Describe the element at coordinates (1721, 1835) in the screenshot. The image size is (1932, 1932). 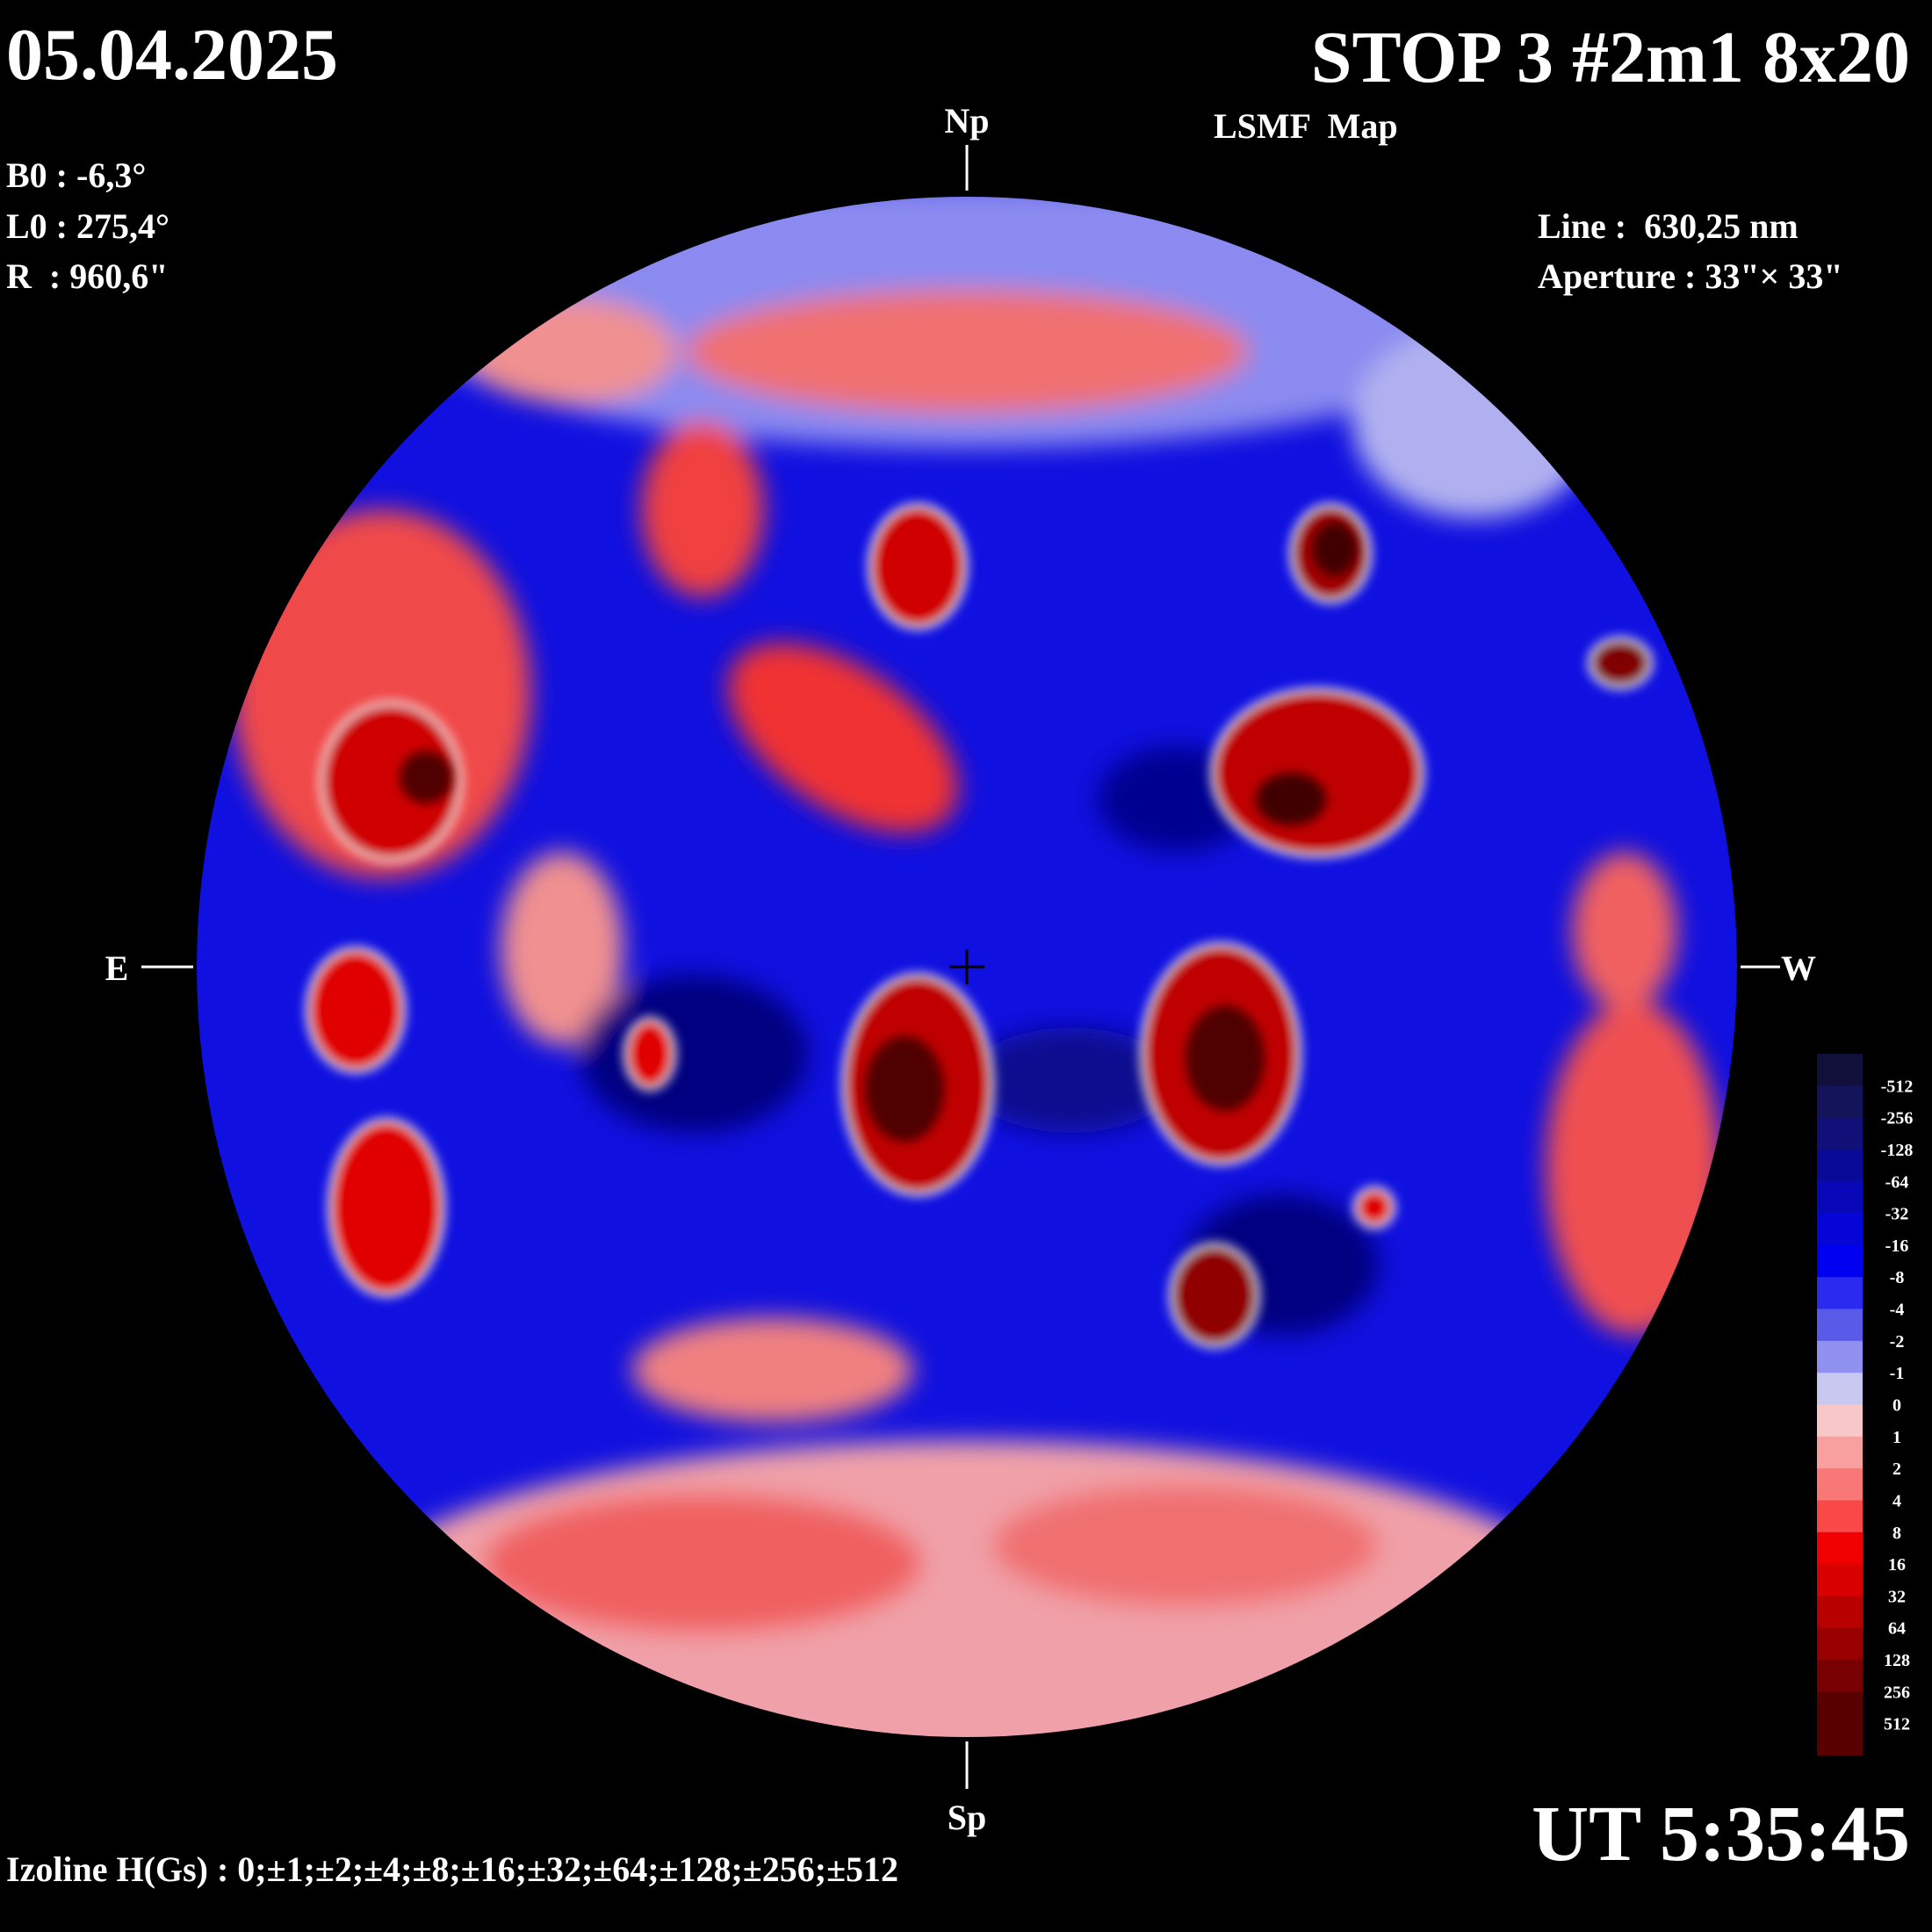
I see `time: UT 5:35:45` at that location.